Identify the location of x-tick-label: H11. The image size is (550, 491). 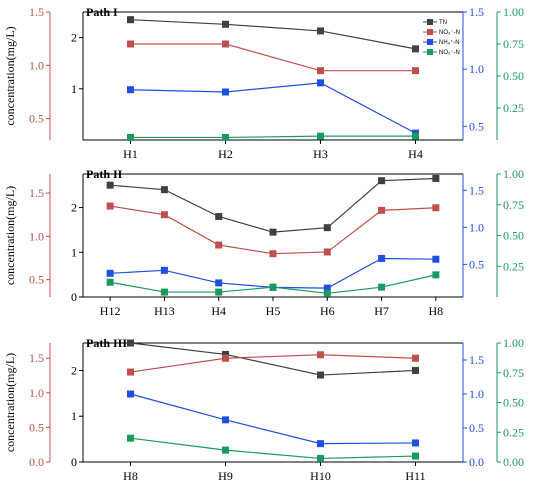
(415, 476).